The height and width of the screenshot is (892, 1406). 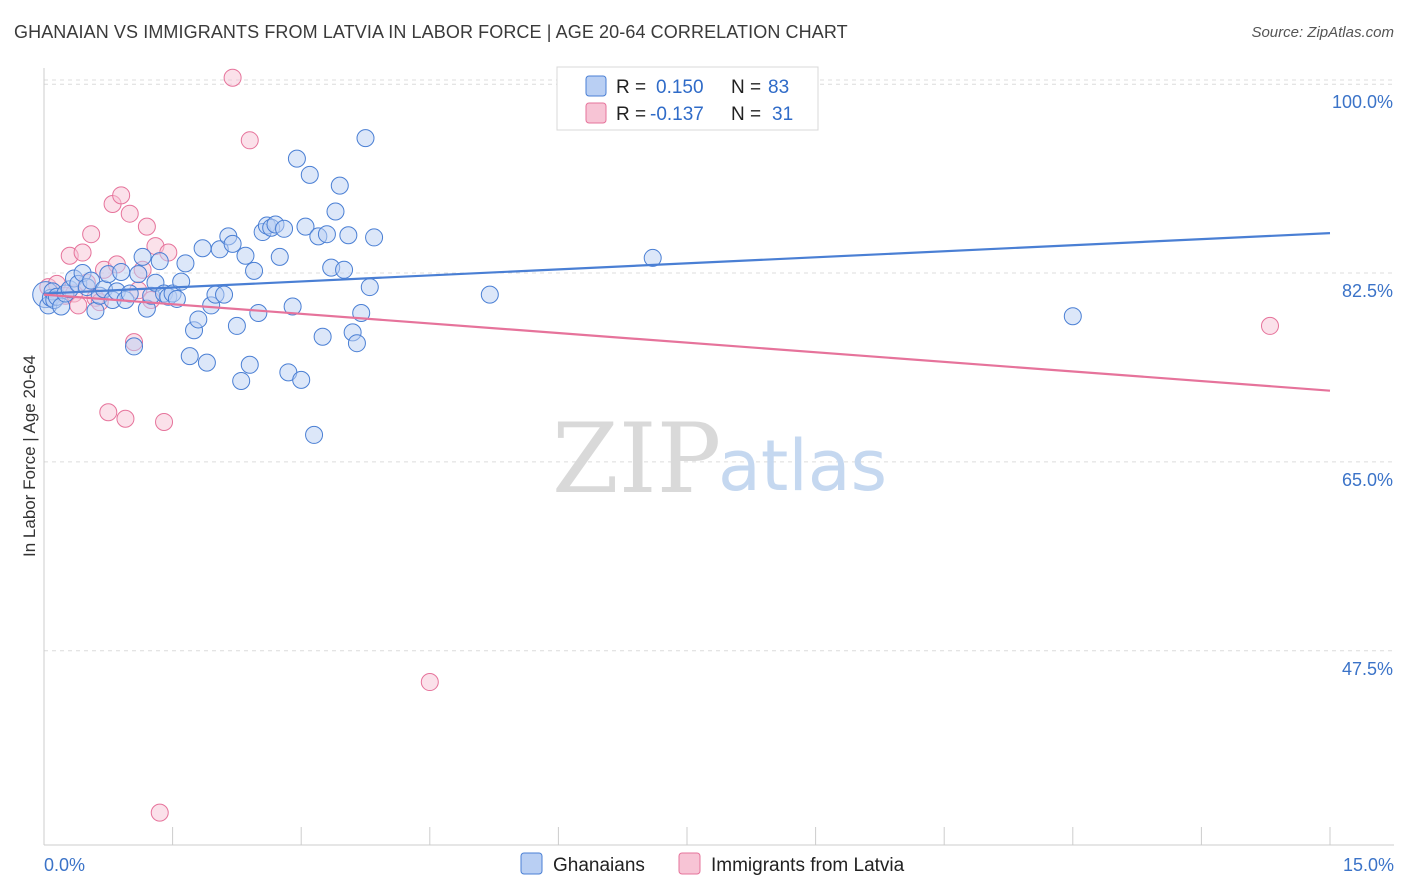 I want to click on bottom-legend-swatch-pink, so click(x=689, y=863).